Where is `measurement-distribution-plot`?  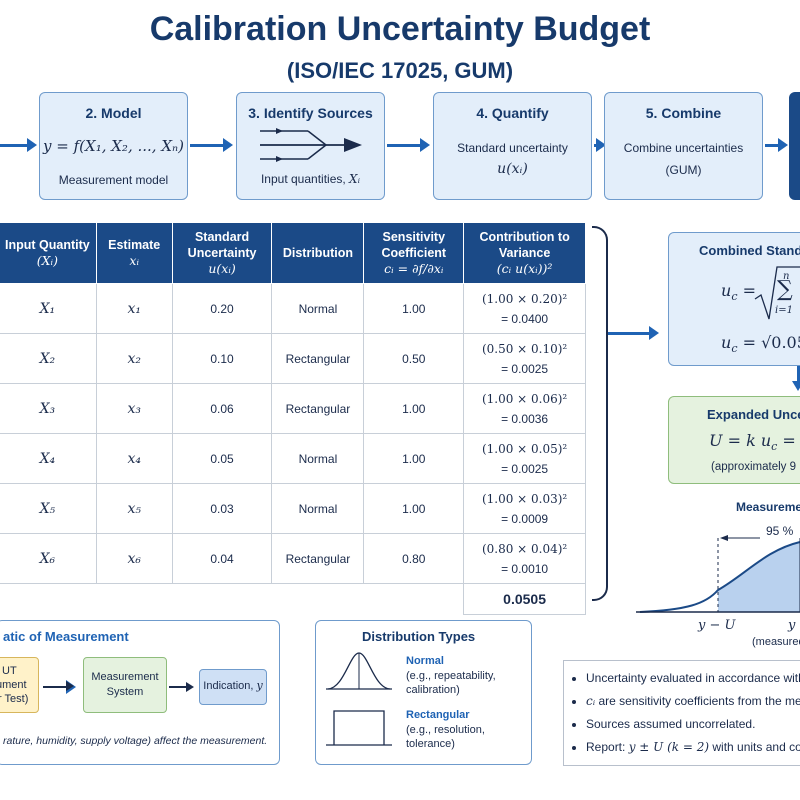 measurement-distribution-plot is located at coordinates (718, 574).